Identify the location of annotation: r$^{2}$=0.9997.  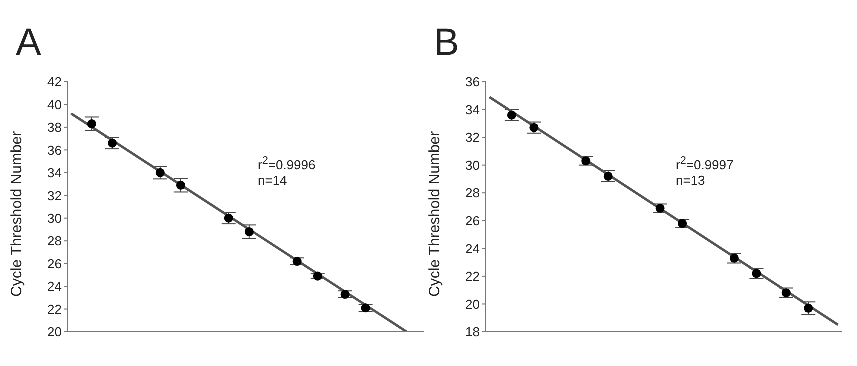
(705, 164).